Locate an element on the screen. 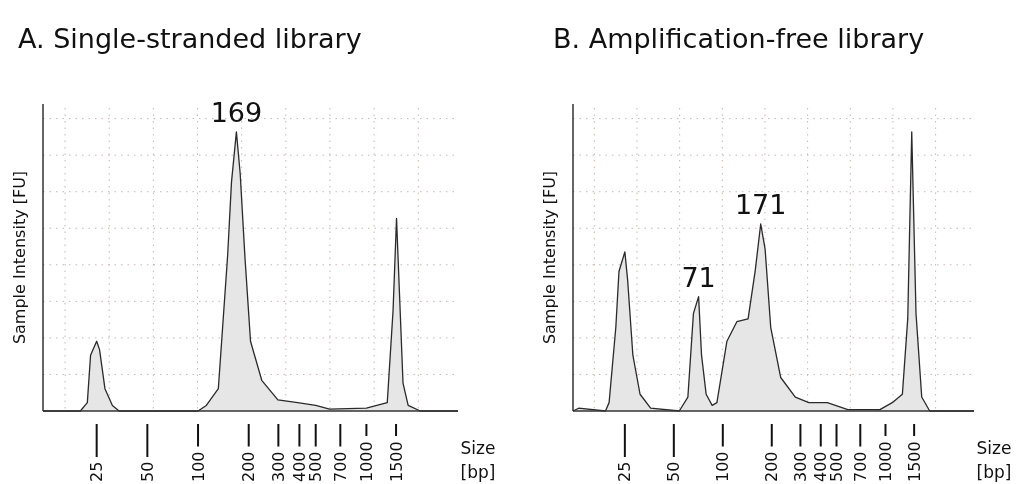  chart-title: B. Amplification-free library is located at coordinates (739, 38).